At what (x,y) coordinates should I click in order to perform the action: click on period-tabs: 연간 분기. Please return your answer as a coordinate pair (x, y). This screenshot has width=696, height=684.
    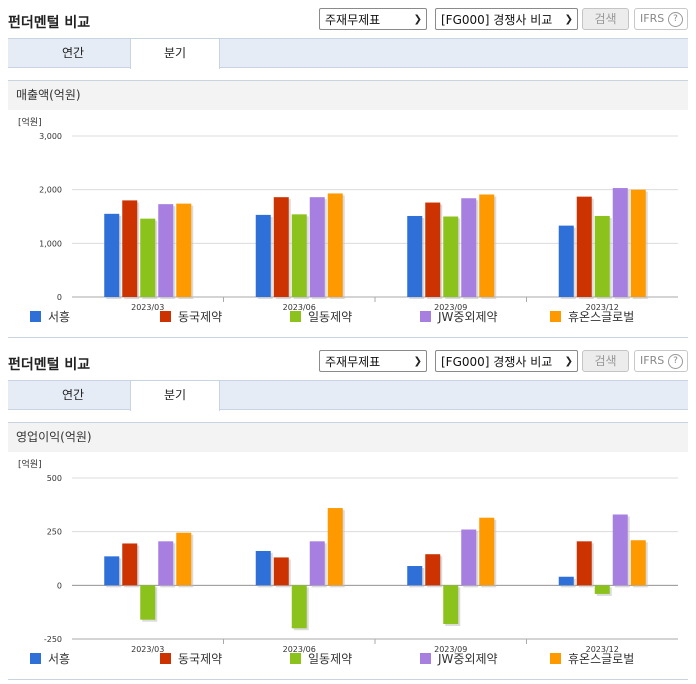
    Looking at the image, I should click on (348, 53).